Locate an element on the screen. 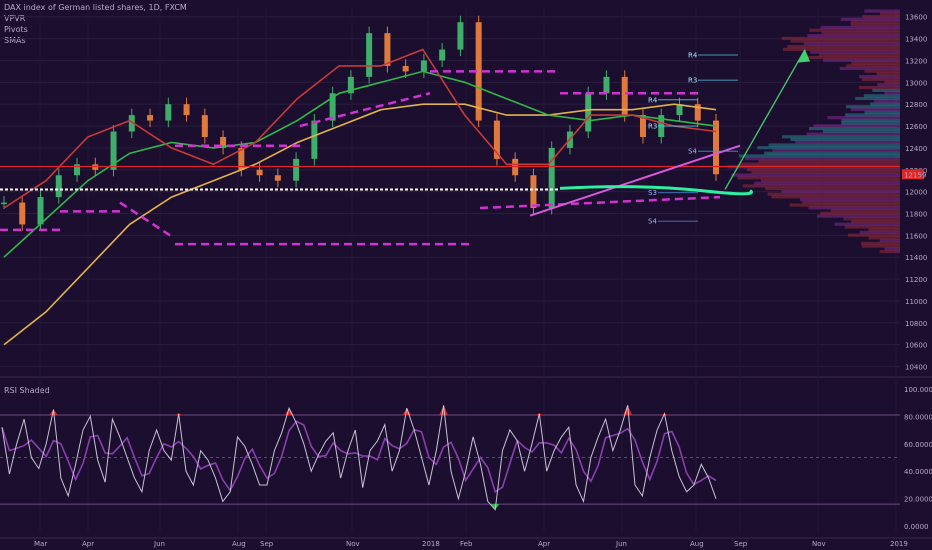  rsi-line is located at coordinates (359, 458).